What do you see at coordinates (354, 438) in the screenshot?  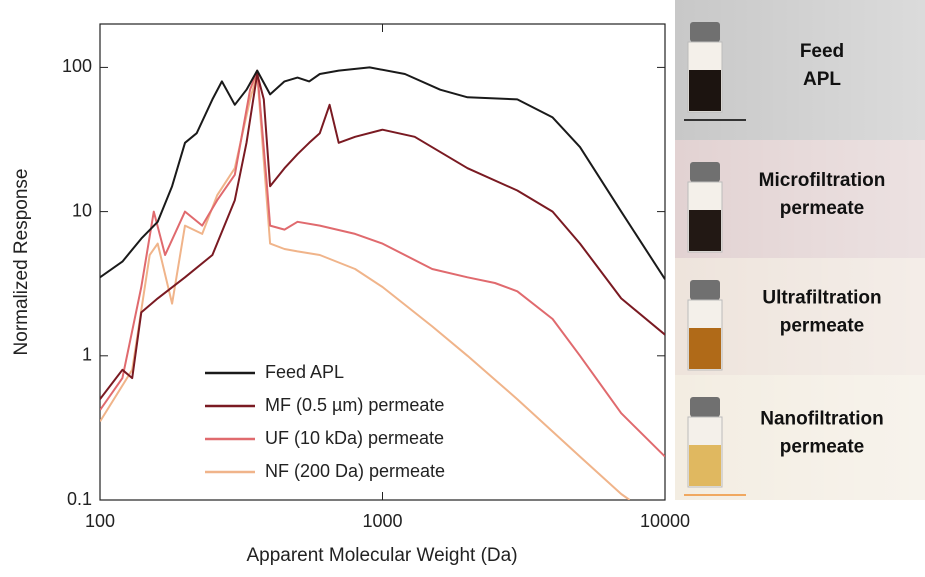 I see `legend-label: UF (10 kDa) permeate` at bounding box center [354, 438].